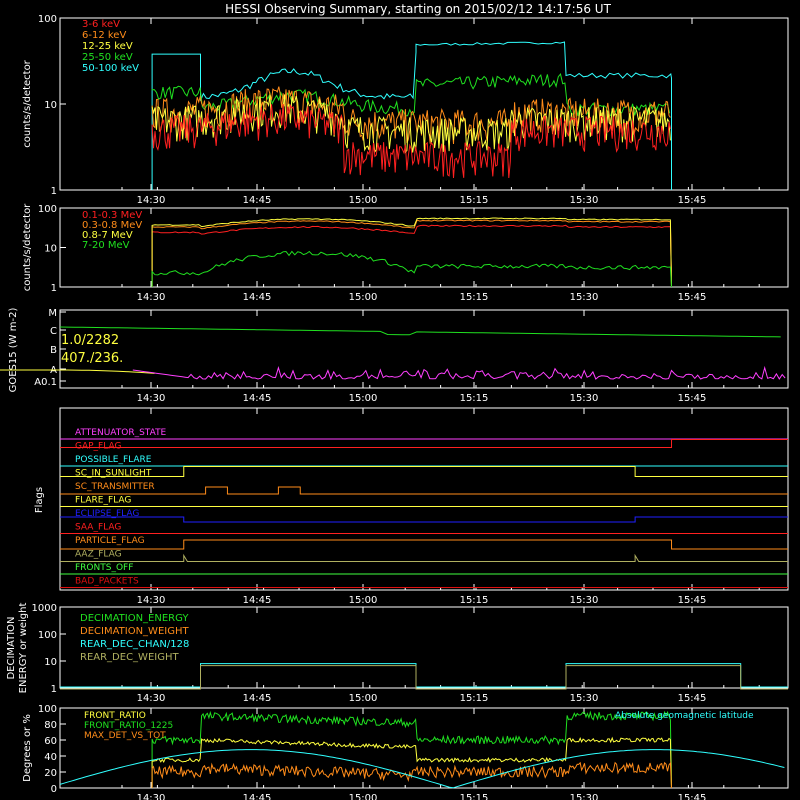  What do you see at coordinates (128, 726) in the screenshot?
I see `legend-entry: FRONT_RATIO_1225` at bounding box center [128, 726].